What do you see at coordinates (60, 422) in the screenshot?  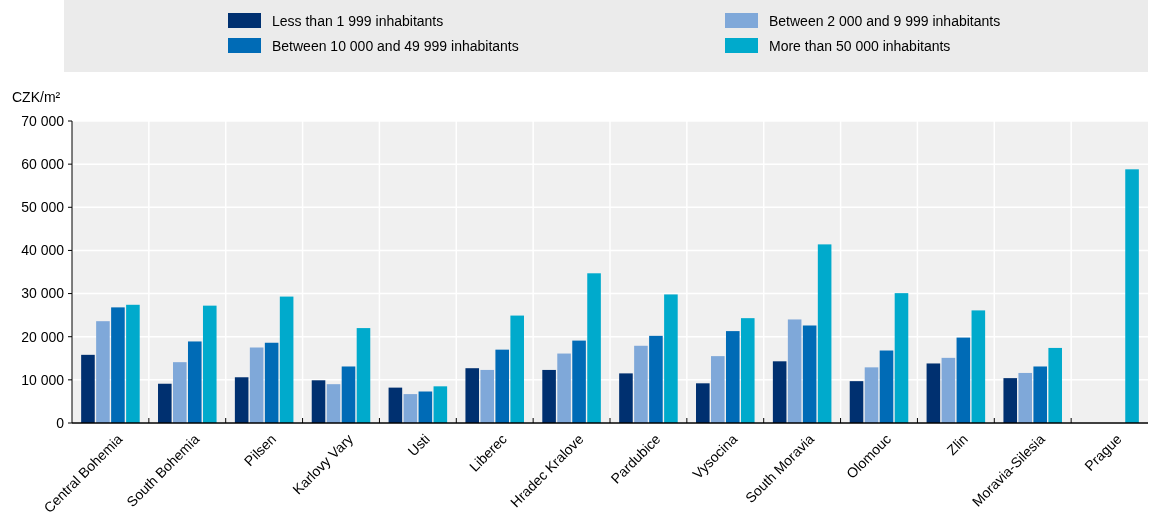 I see `y-tick-label: 0` at bounding box center [60, 422].